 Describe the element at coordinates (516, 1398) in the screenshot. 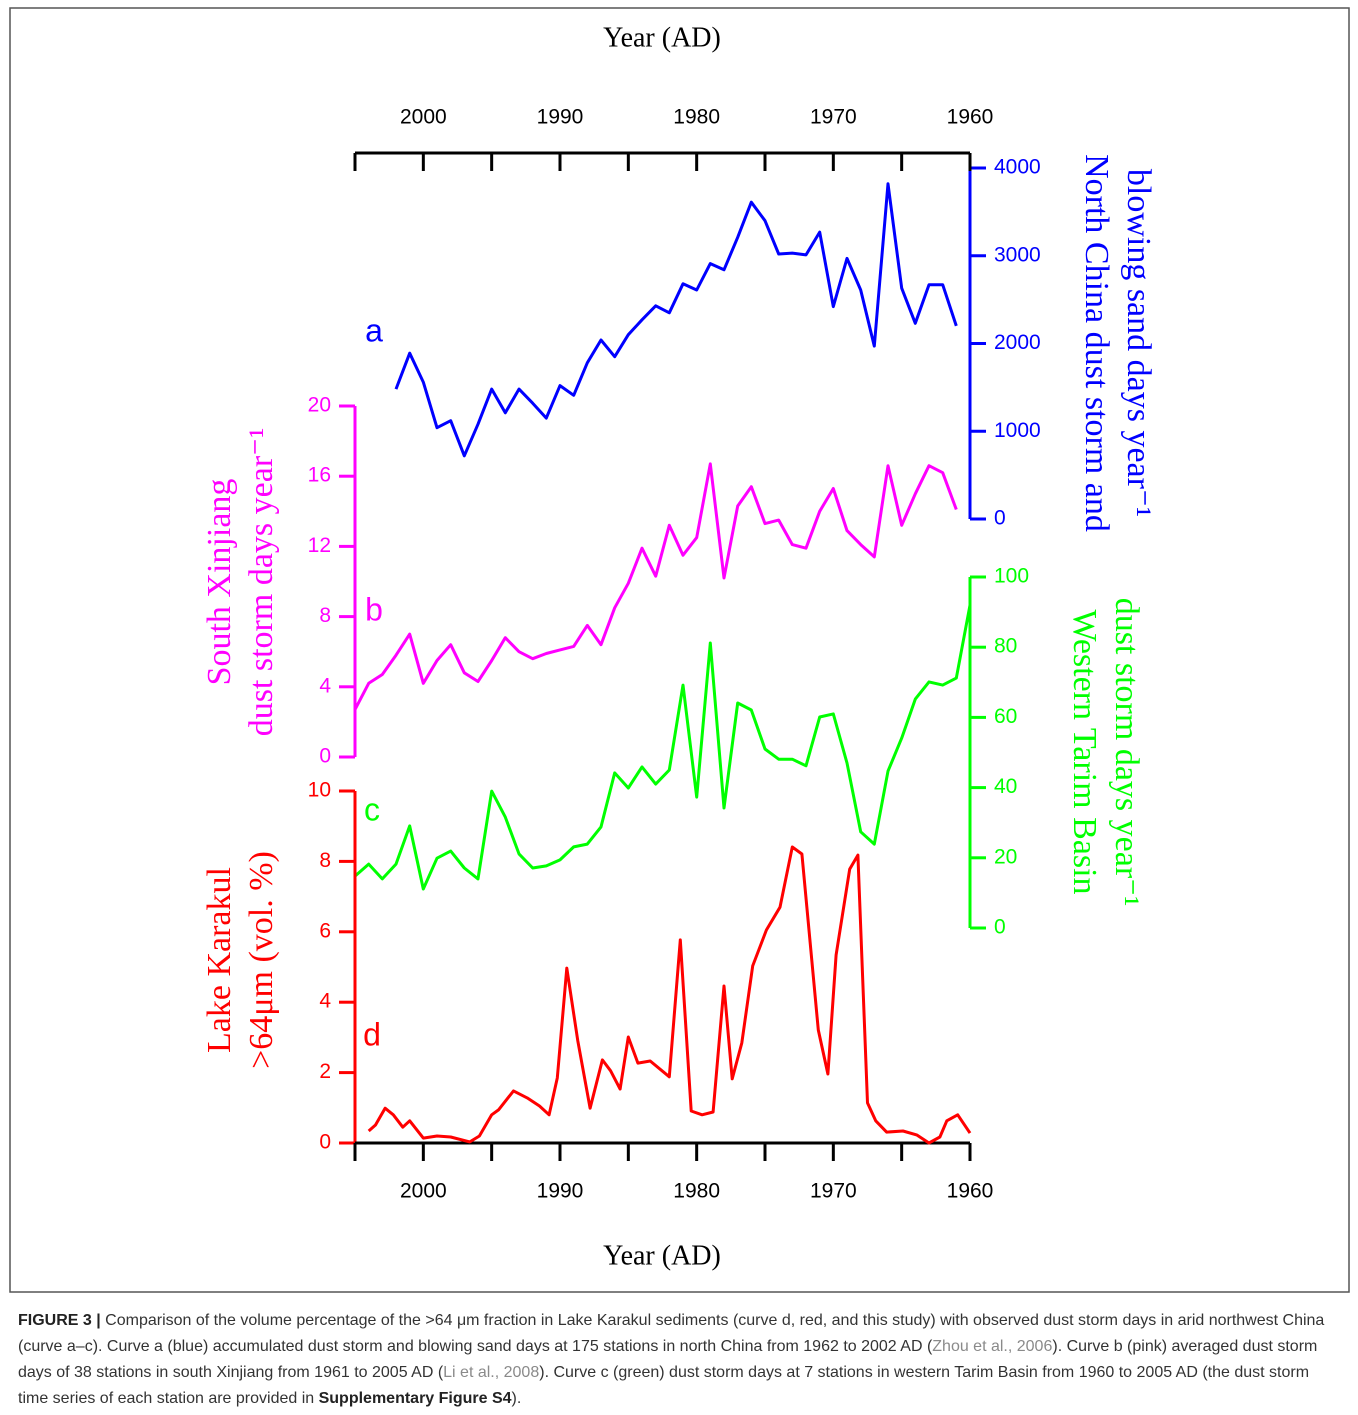

I see `caption-text: ).` at that location.